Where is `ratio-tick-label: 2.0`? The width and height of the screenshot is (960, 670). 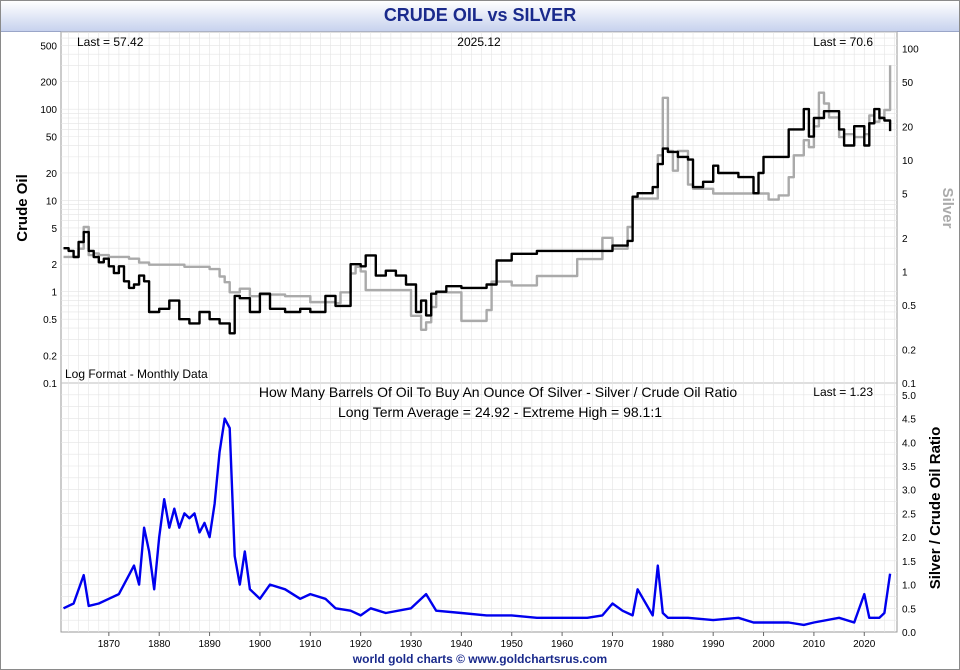 ratio-tick-label: 2.0 is located at coordinates (909, 538).